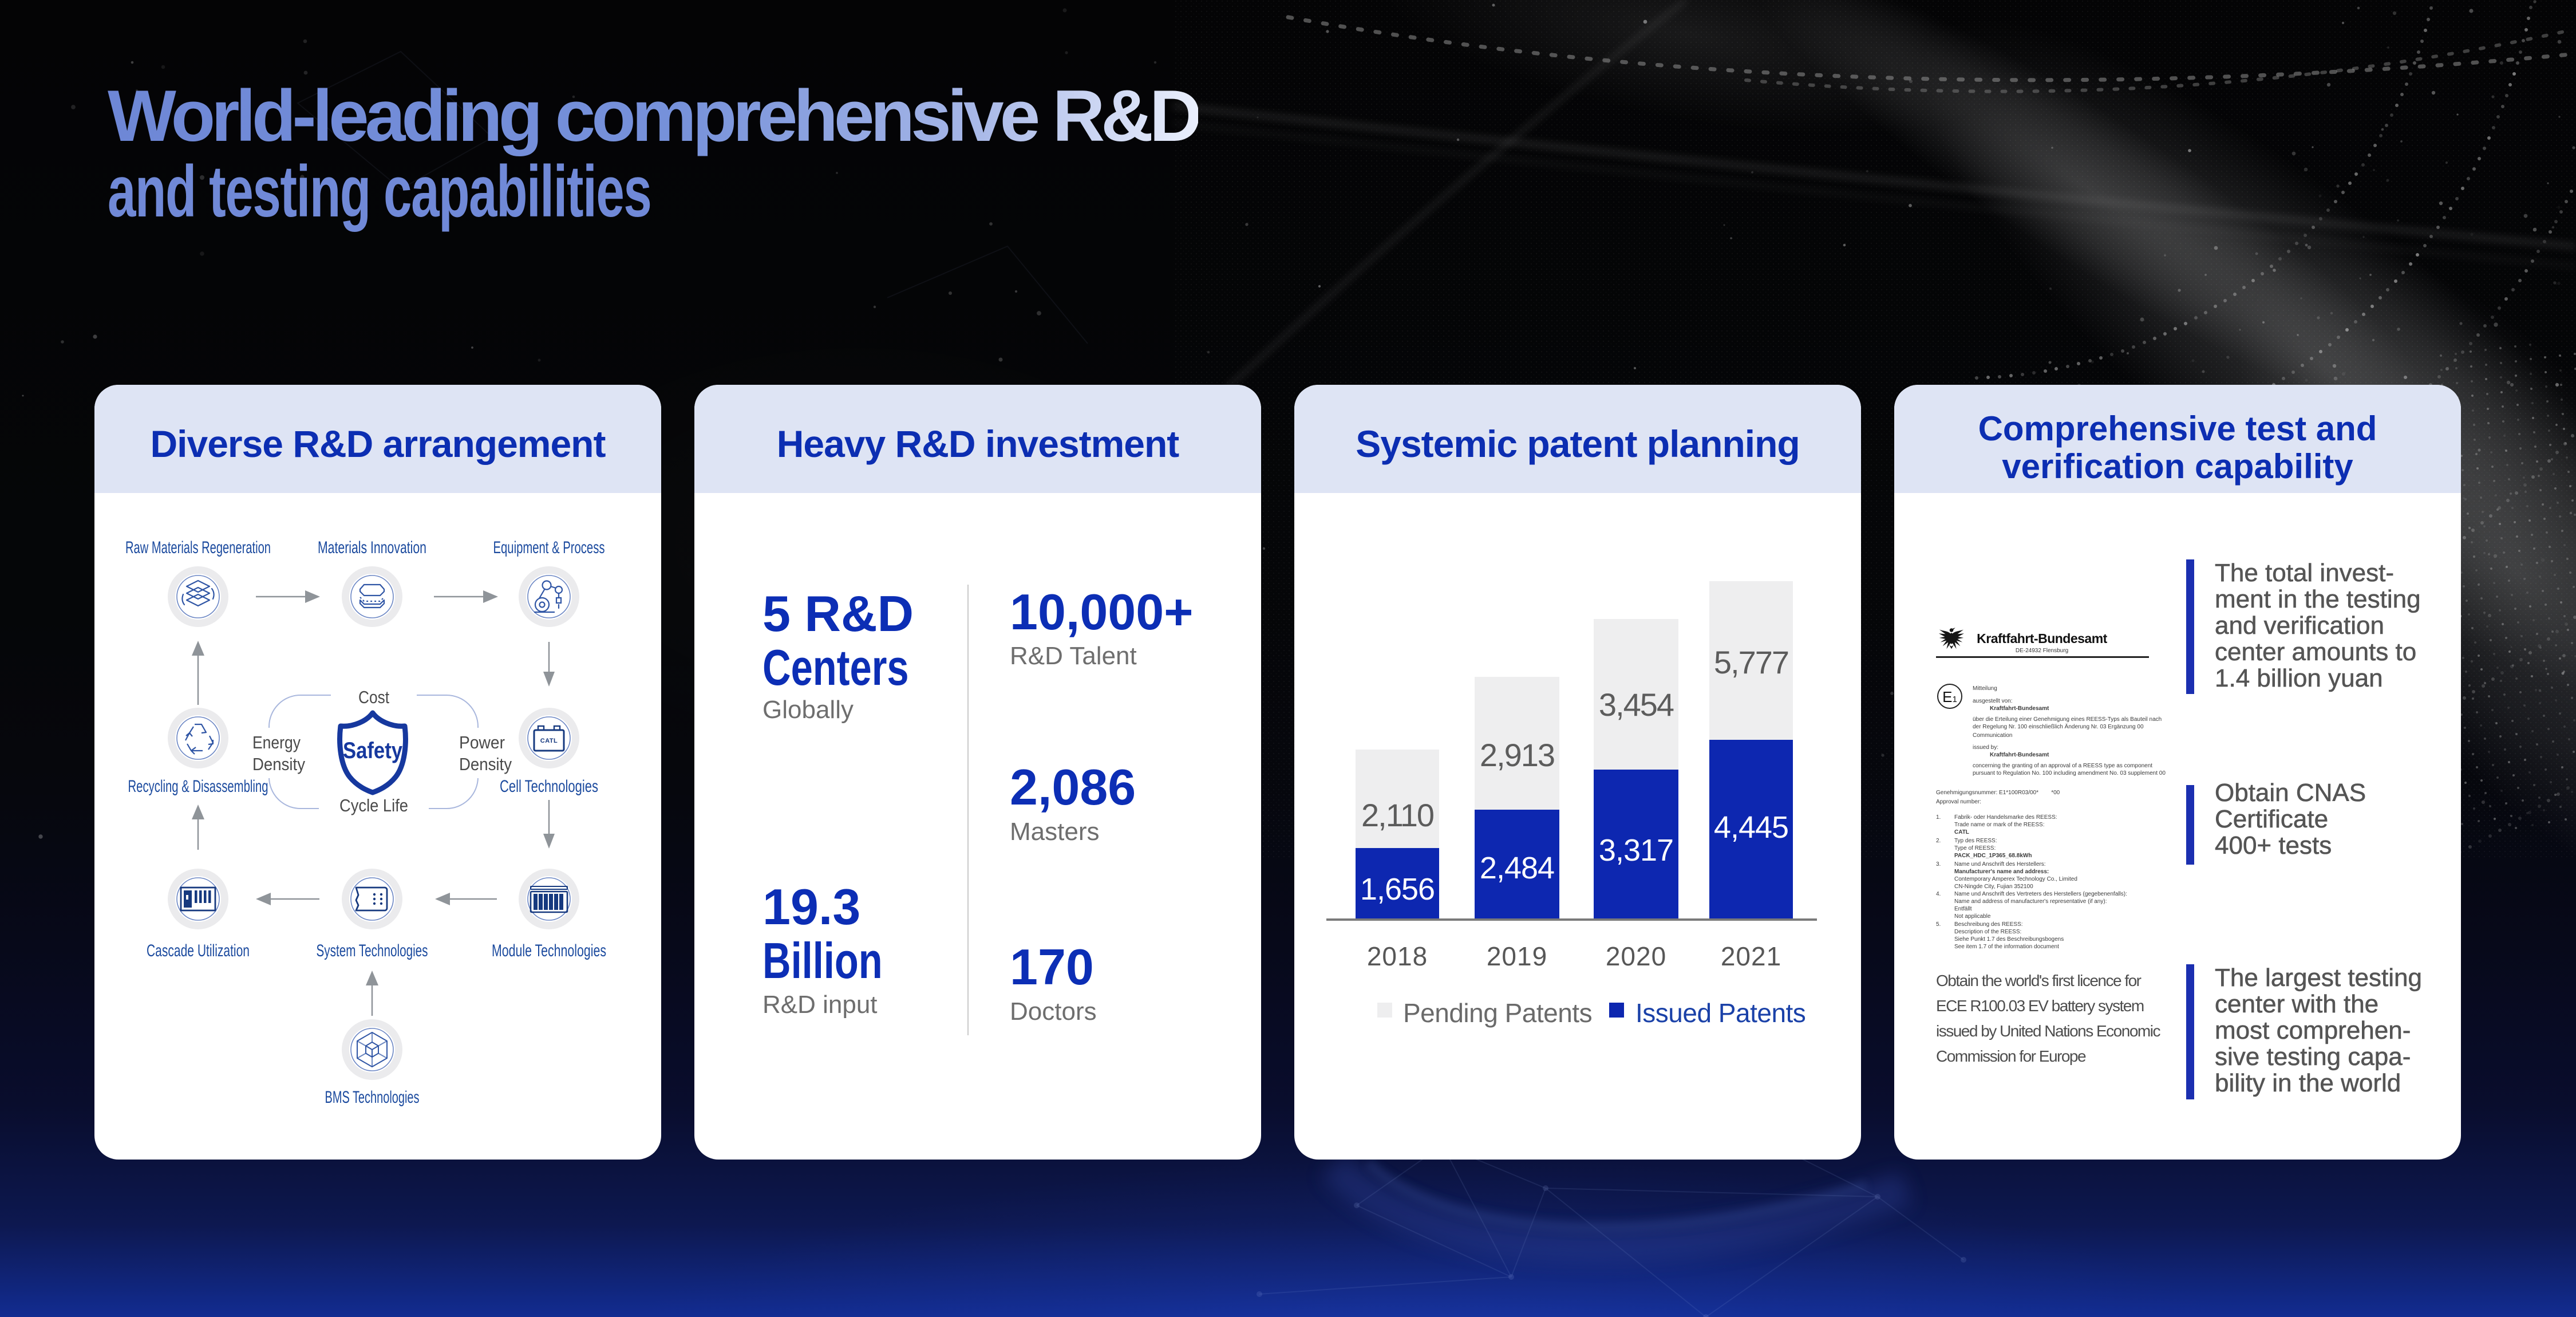 The height and width of the screenshot is (1317, 2576). What do you see at coordinates (549, 741) in the screenshot?
I see `svg-text: CATL` at bounding box center [549, 741].